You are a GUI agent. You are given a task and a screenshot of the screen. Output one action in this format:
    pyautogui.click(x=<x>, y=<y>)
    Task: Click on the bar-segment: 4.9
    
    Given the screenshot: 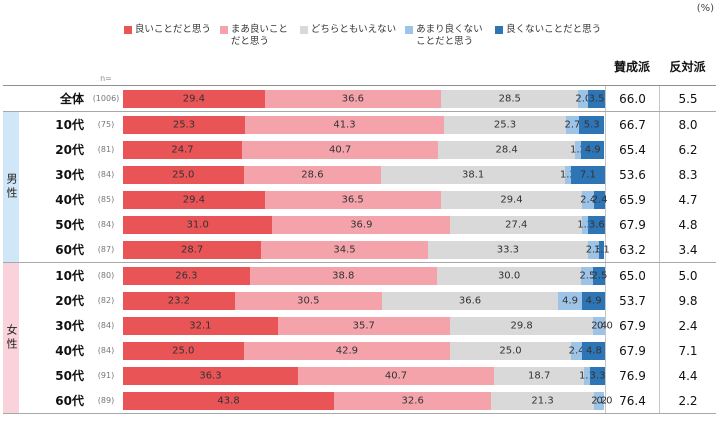 What is the action you would take?
    pyautogui.click(x=593, y=300)
    